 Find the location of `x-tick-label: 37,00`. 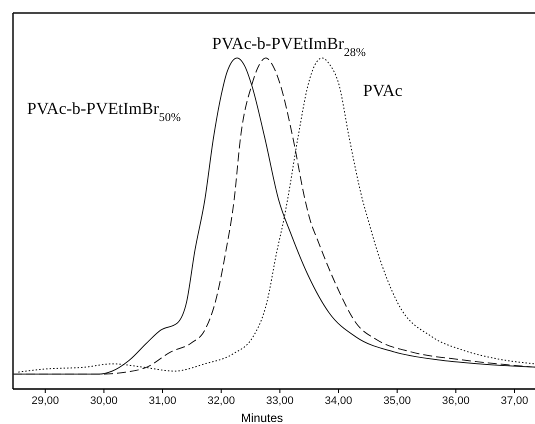

x-tick-label: 37,00 is located at coordinates (514, 400).